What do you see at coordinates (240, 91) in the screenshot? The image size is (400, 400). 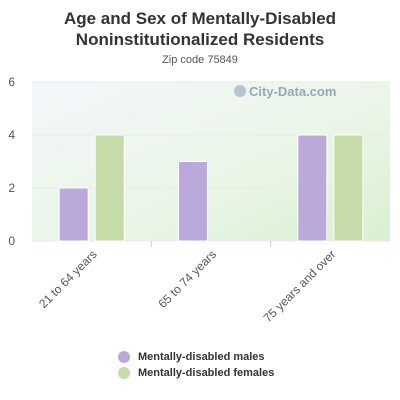 I see `watermark-icon` at bounding box center [240, 91].